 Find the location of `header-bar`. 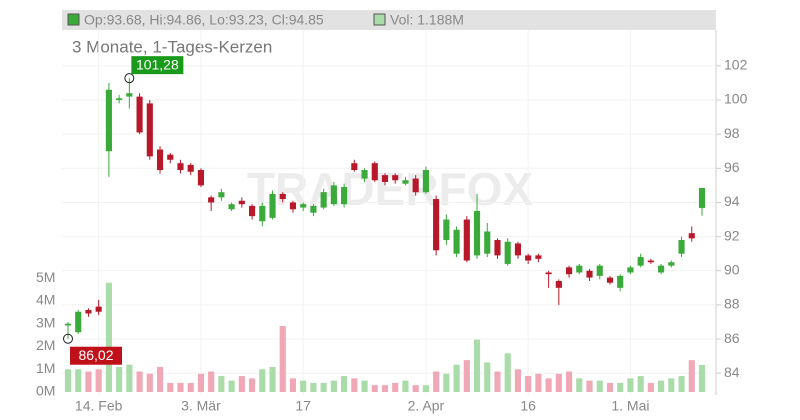

header-bar is located at coordinates (389, 20).